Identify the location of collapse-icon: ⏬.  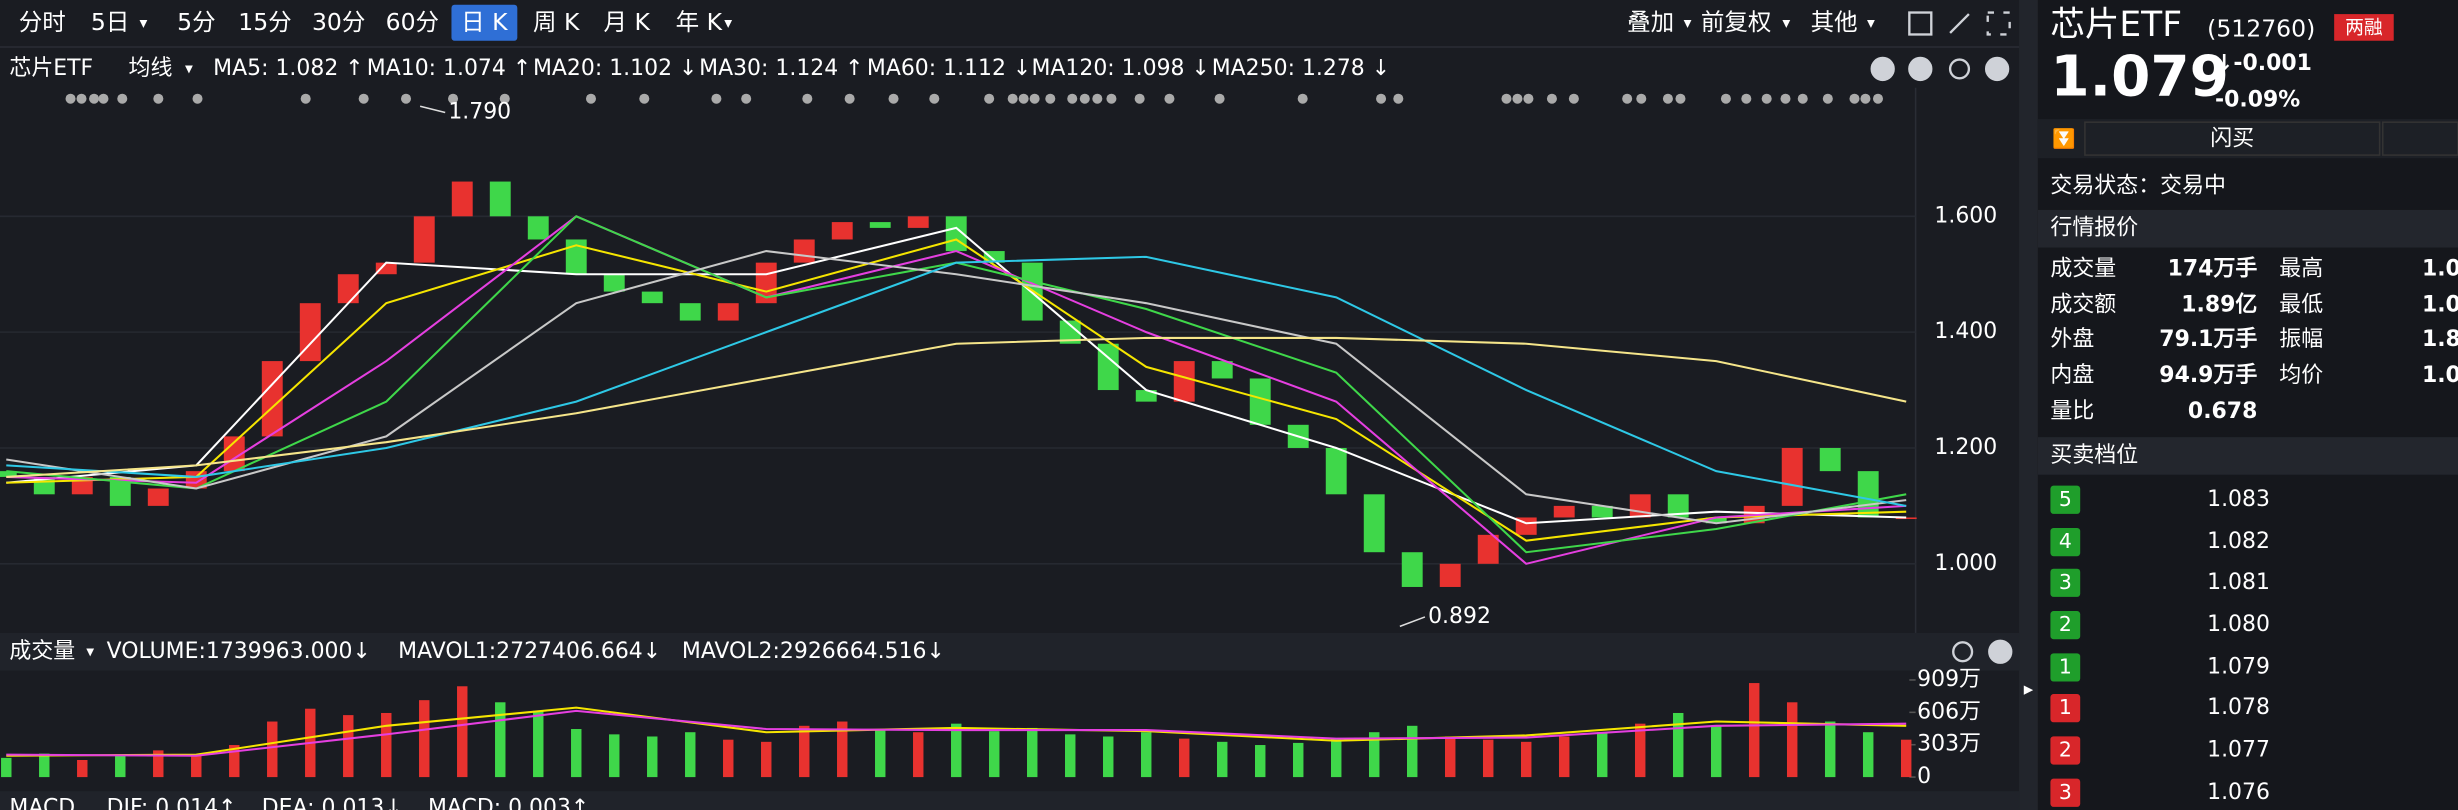
(2063, 138).